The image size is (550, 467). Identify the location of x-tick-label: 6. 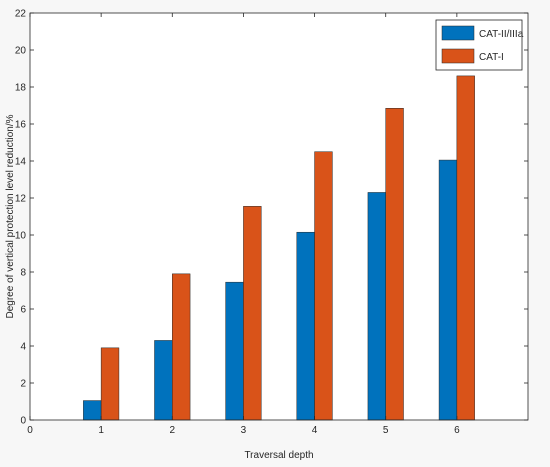
(457, 430).